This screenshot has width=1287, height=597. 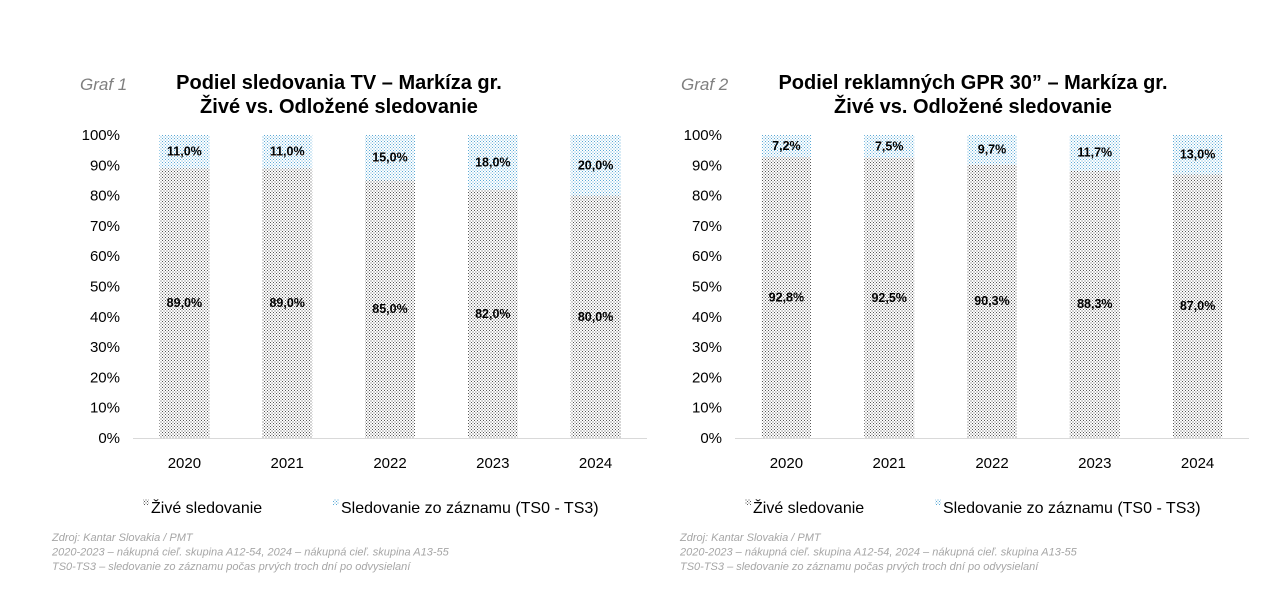 I want to click on data-label: 7,2%, so click(x=786, y=146).